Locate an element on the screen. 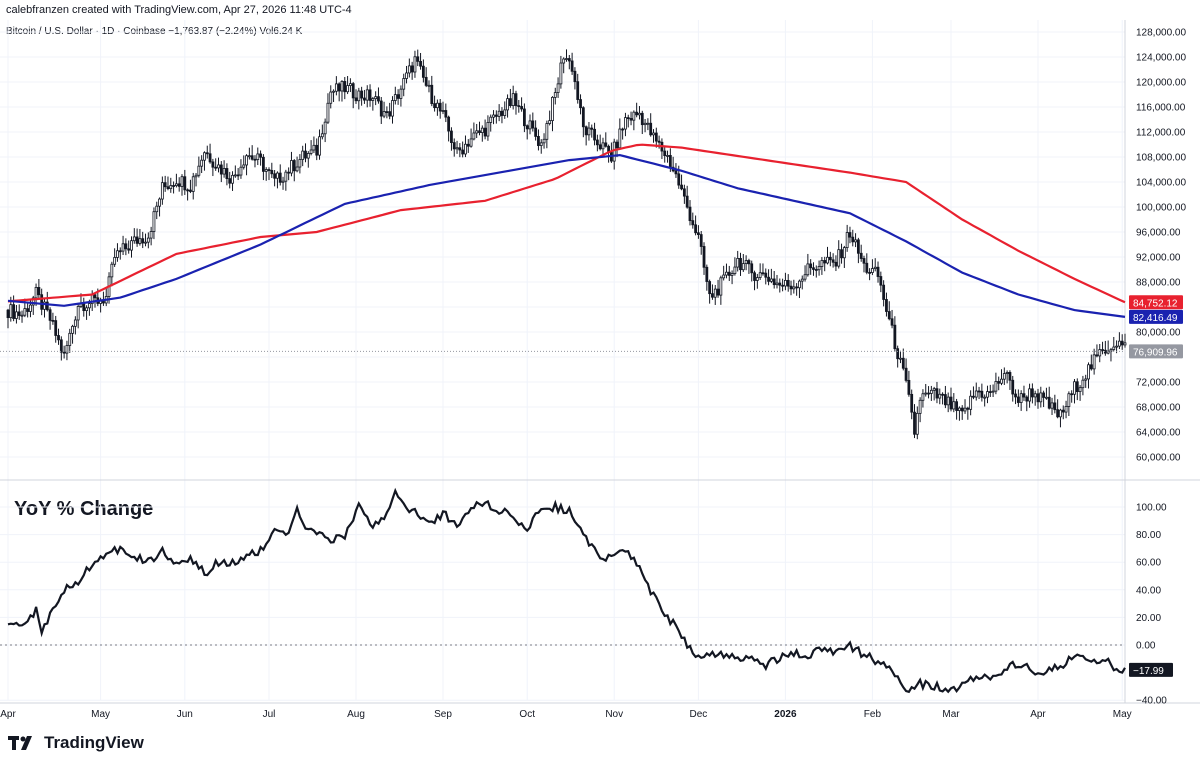 The image size is (1200, 765). indicator-tick-label: 20.00 is located at coordinates (1148, 618).